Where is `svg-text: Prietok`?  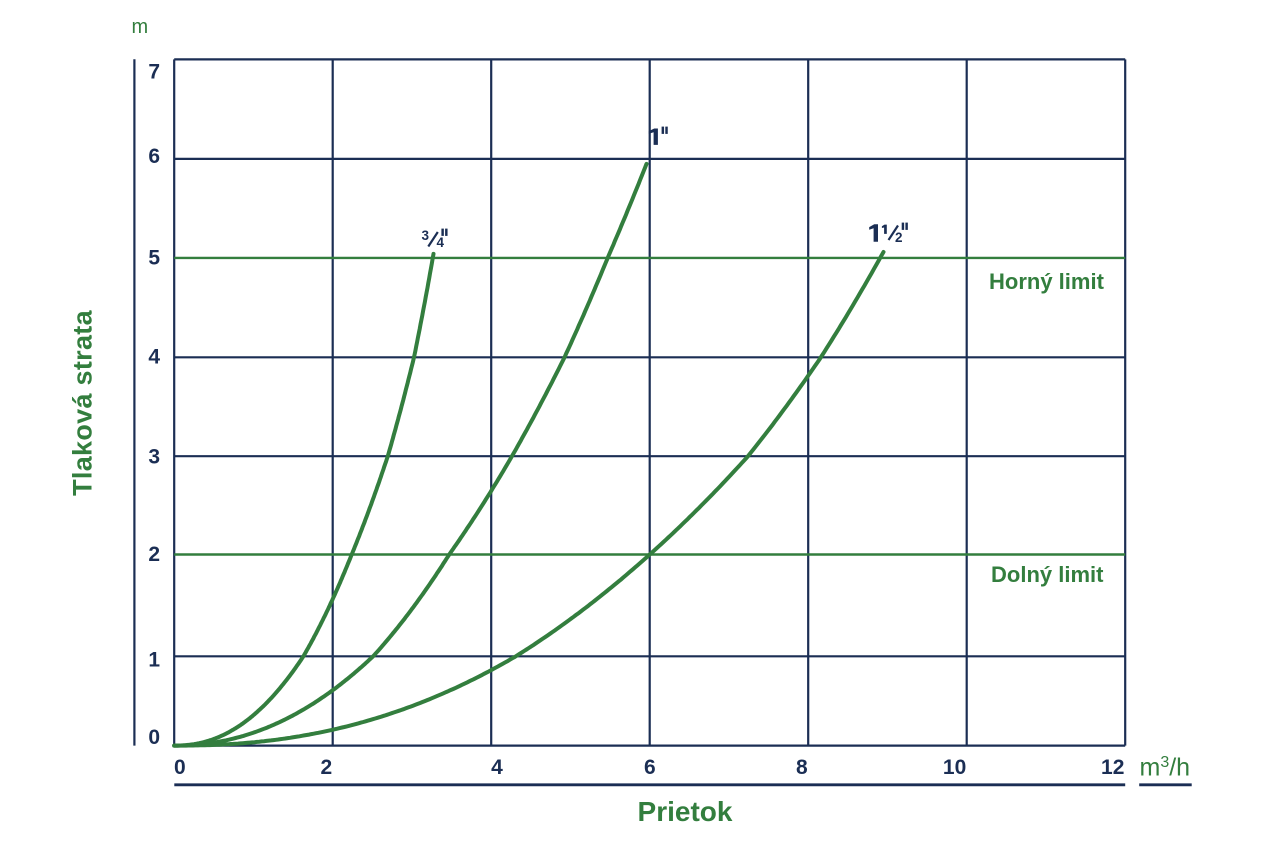
svg-text: Prietok is located at coordinates (685, 811).